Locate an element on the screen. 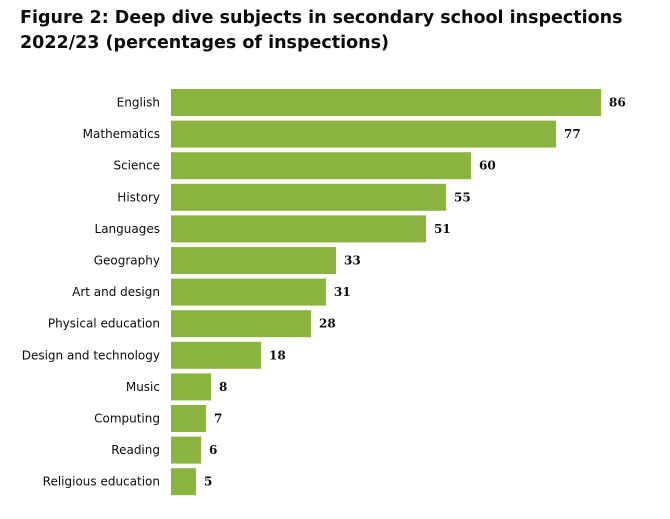  data-label: 6 is located at coordinates (213, 450).